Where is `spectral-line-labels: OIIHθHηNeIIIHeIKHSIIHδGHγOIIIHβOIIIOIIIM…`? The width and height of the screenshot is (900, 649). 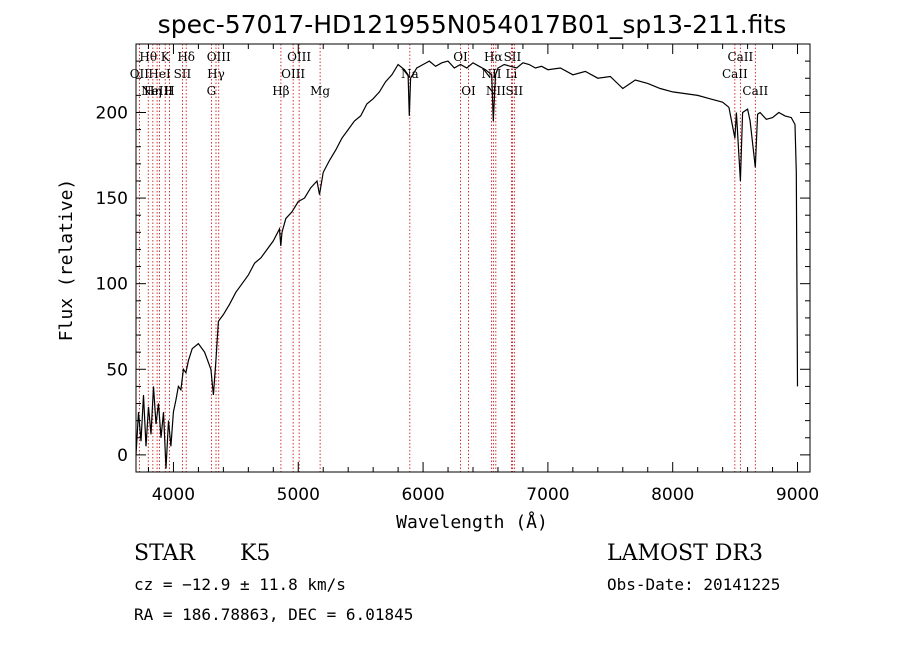 spectral-line-labels: OIIHθHηNeIIIHeIKHSIIHδGHγOIIIHβOIIIOIIIM… is located at coordinates (449, 74).